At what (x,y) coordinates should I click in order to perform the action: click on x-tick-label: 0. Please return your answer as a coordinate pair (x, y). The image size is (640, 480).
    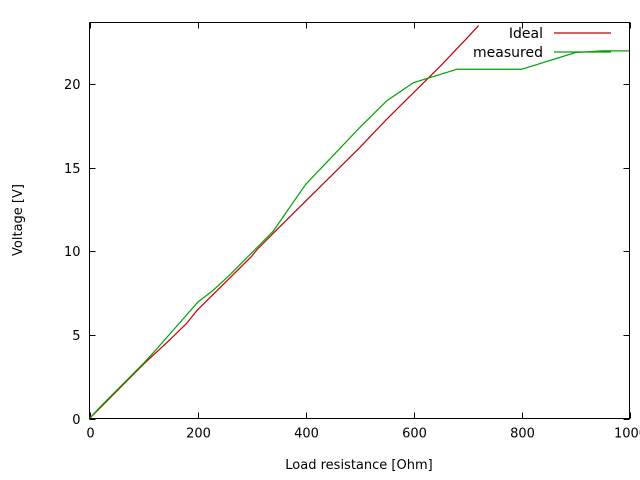
    Looking at the image, I should click on (90, 434).